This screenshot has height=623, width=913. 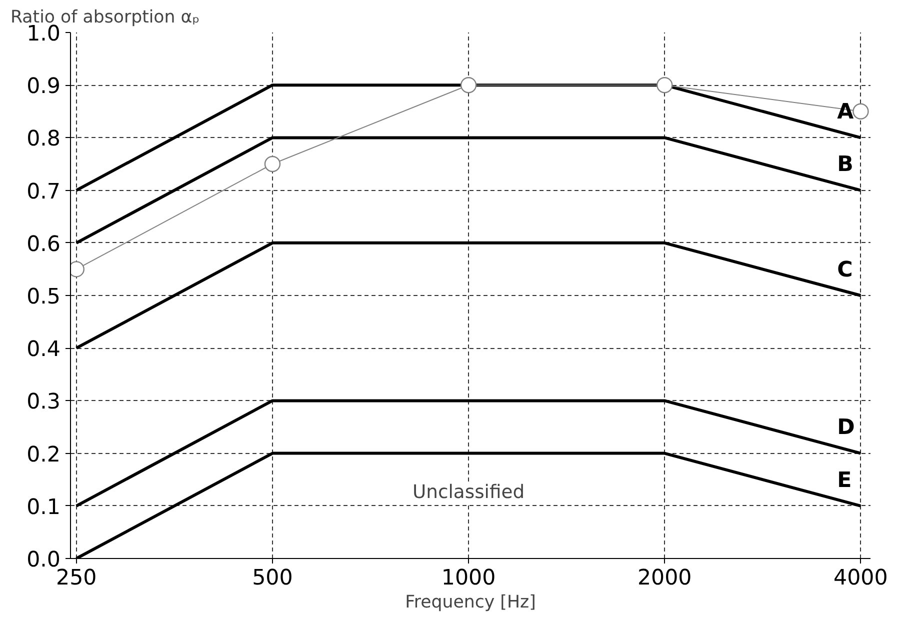 I want to click on series-label: C, so click(x=845, y=269).